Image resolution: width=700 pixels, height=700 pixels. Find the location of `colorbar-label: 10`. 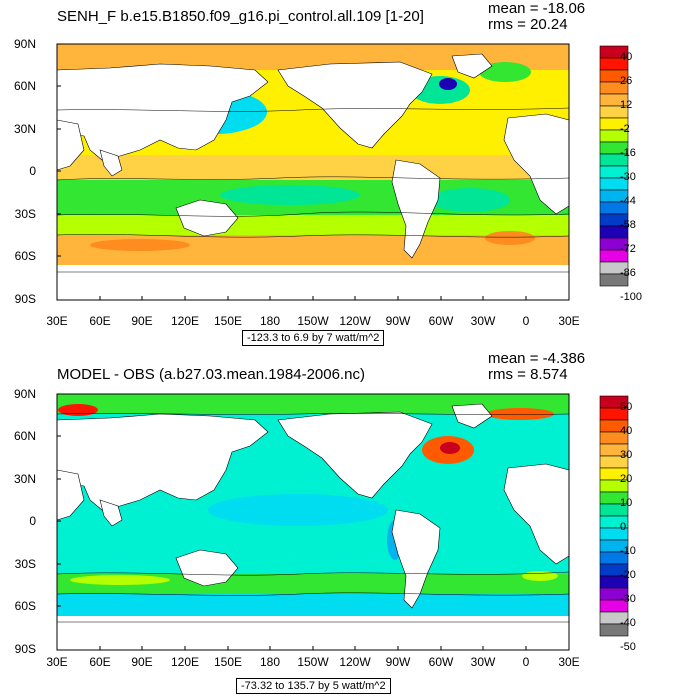

colorbar-label: 10 is located at coordinates (626, 503).